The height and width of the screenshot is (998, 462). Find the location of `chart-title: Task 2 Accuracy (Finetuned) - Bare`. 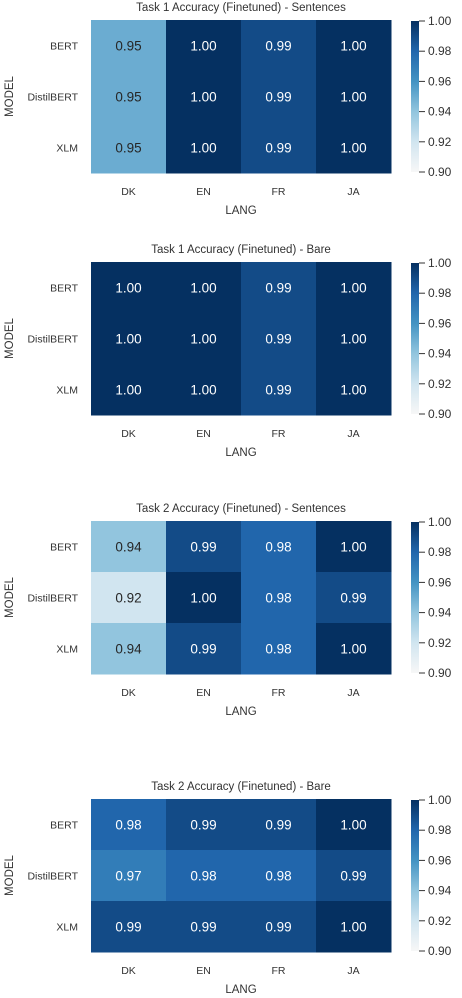

chart-title: Task 2 Accuracy (Finetuned) - Bare is located at coordinates (241, 787).